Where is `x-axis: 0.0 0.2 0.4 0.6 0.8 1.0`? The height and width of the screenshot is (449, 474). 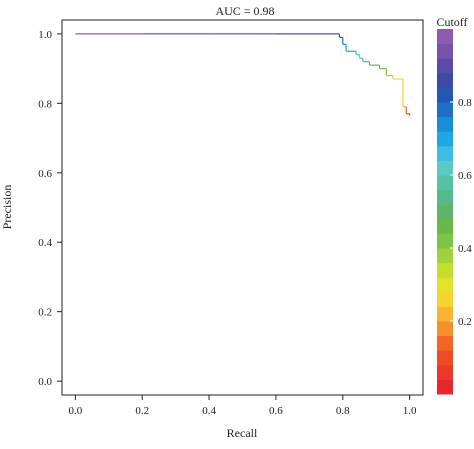
x-axis: 0.0 0.2 0.4 0.6 0.8 1.0 is located at coordinates (242, 406).